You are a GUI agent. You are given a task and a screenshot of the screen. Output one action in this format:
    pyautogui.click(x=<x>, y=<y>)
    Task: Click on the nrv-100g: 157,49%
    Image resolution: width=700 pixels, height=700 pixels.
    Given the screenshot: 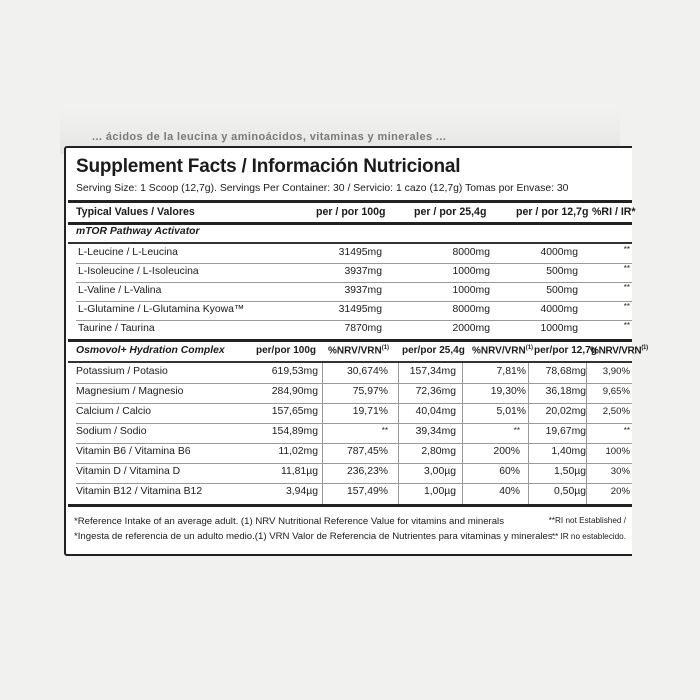 What is the action you would take?
    pyautogui.click(x=367, y=491)
    